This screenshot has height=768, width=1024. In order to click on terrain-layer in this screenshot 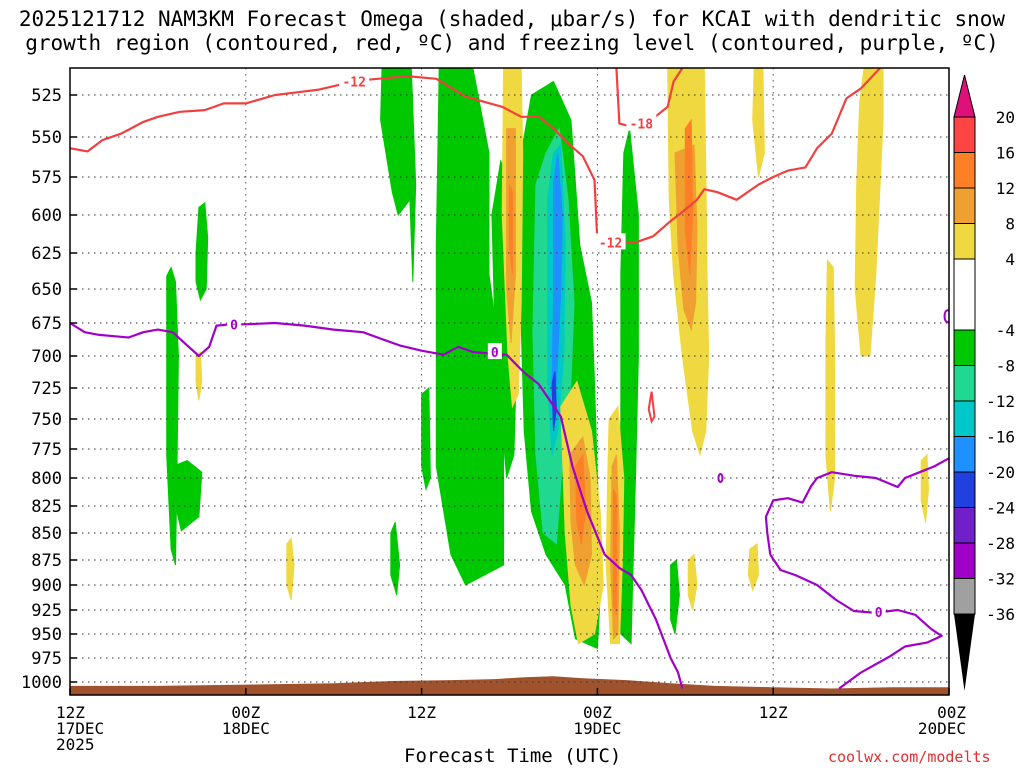, I will do `click(509, 685)`.